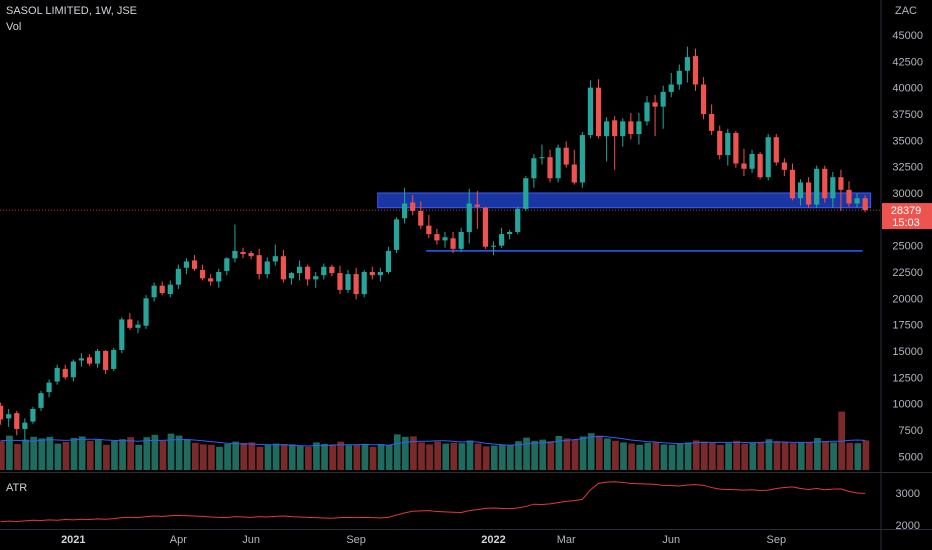 The image size is (932, 550). I want to click on last-price-value: 28379, so click(906, 211).